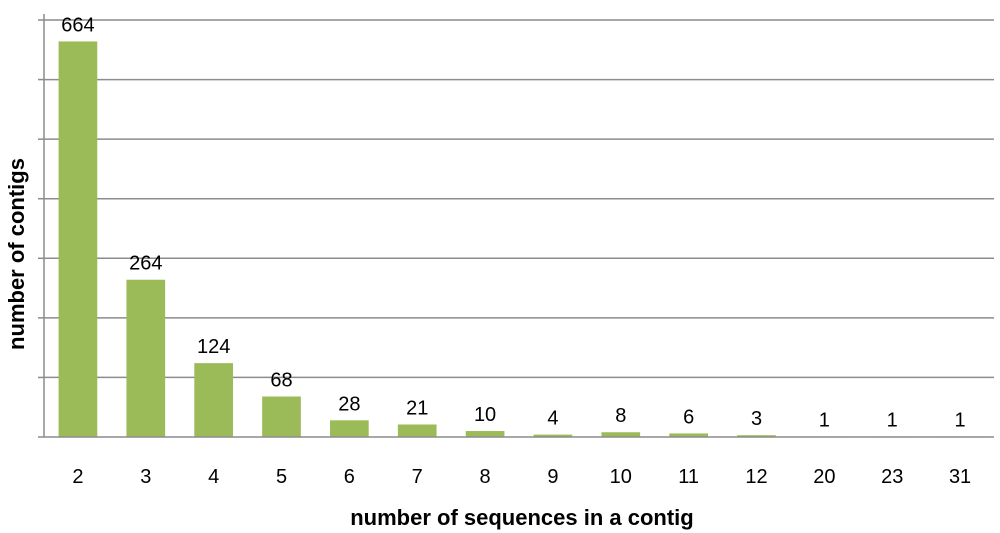  I want to click on x-tick-labels: 2 3 4 5 6 7 8 9 10 11 12 20 23 31, so click(521, 477).